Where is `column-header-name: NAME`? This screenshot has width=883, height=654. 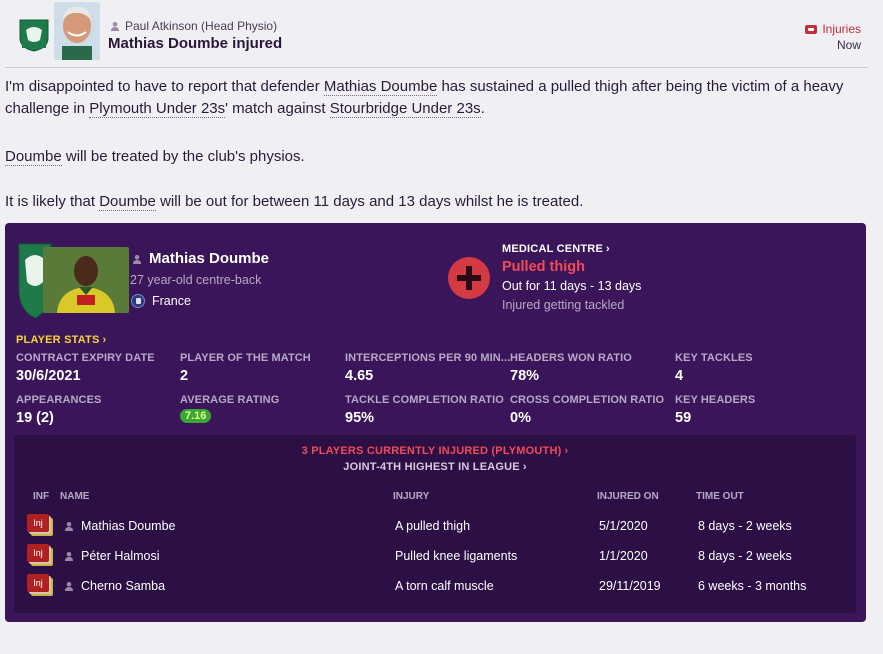 column-header-name: NAME is located at coordinates (75, 496).